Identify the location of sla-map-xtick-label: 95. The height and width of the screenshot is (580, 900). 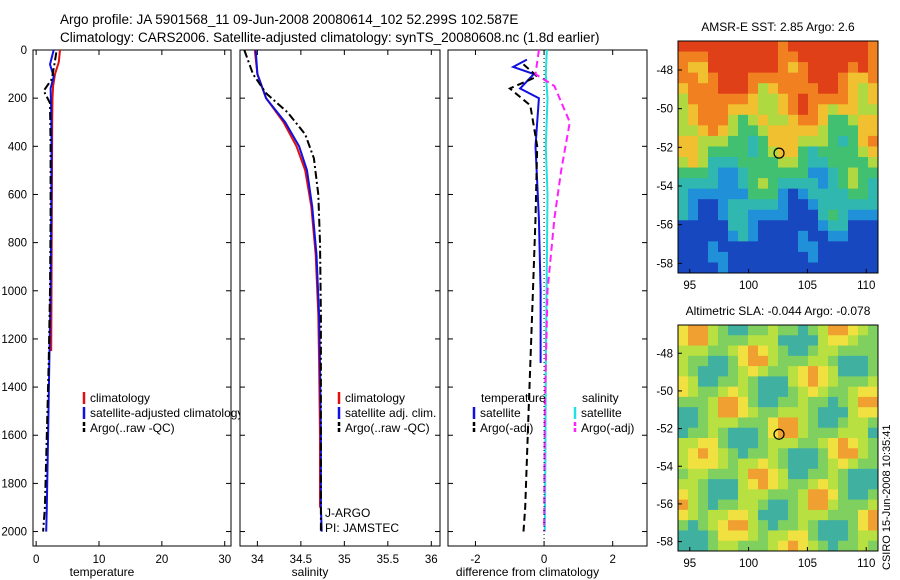
(689, 564).